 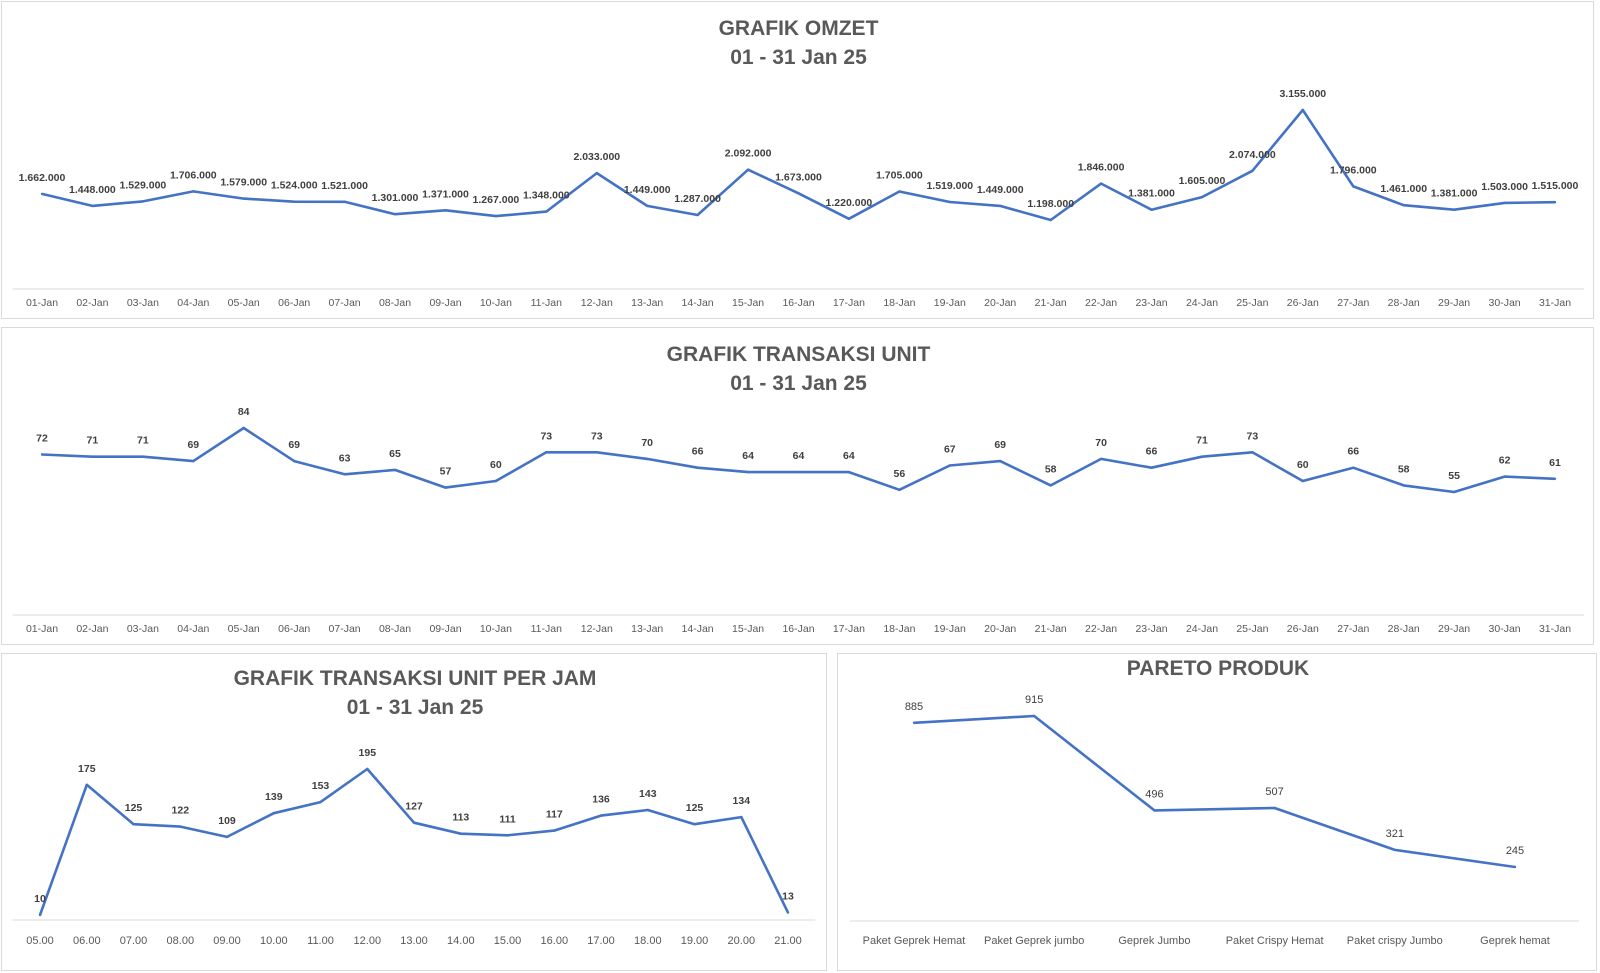 What do you see at coordinates (1218, 668) in the screenshot?
I see `chart-title: PARETO PRODUK` at bounding box center [1218, 668].